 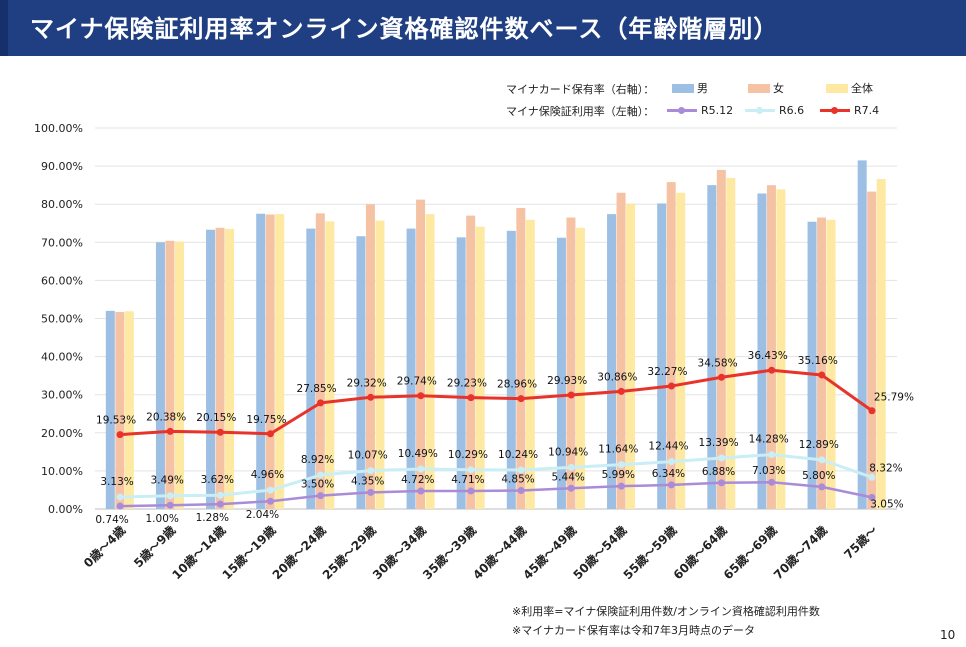 I want to click on legend-swatch-total, so click(x=837, y=88).